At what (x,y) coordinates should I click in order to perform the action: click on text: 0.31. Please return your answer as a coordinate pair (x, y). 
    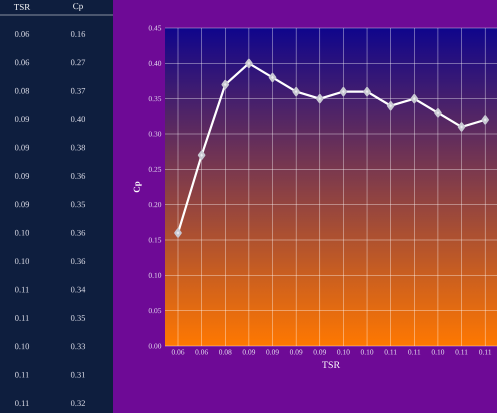
    Looking at the image, I should click on (77, 375).